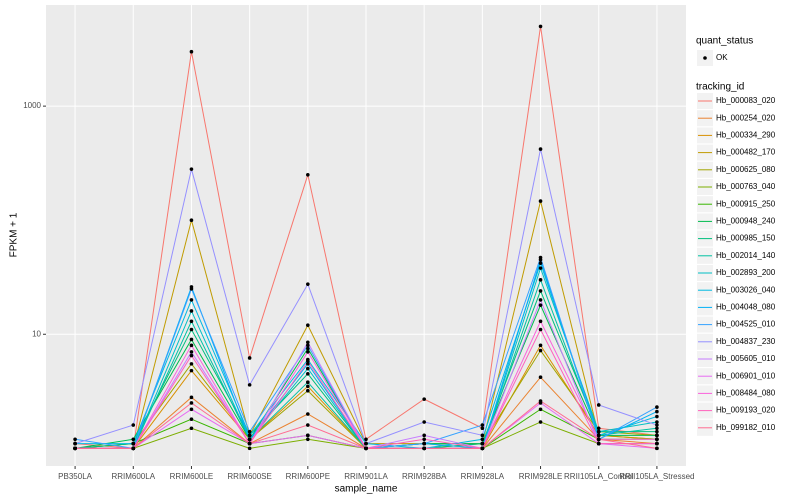 Image resolution: width=800 pixels, height=500 pixels. Describe the element at coordinates (746, 169) in the screenshot. I see `legend-label: Hb_000625_080` at that location.